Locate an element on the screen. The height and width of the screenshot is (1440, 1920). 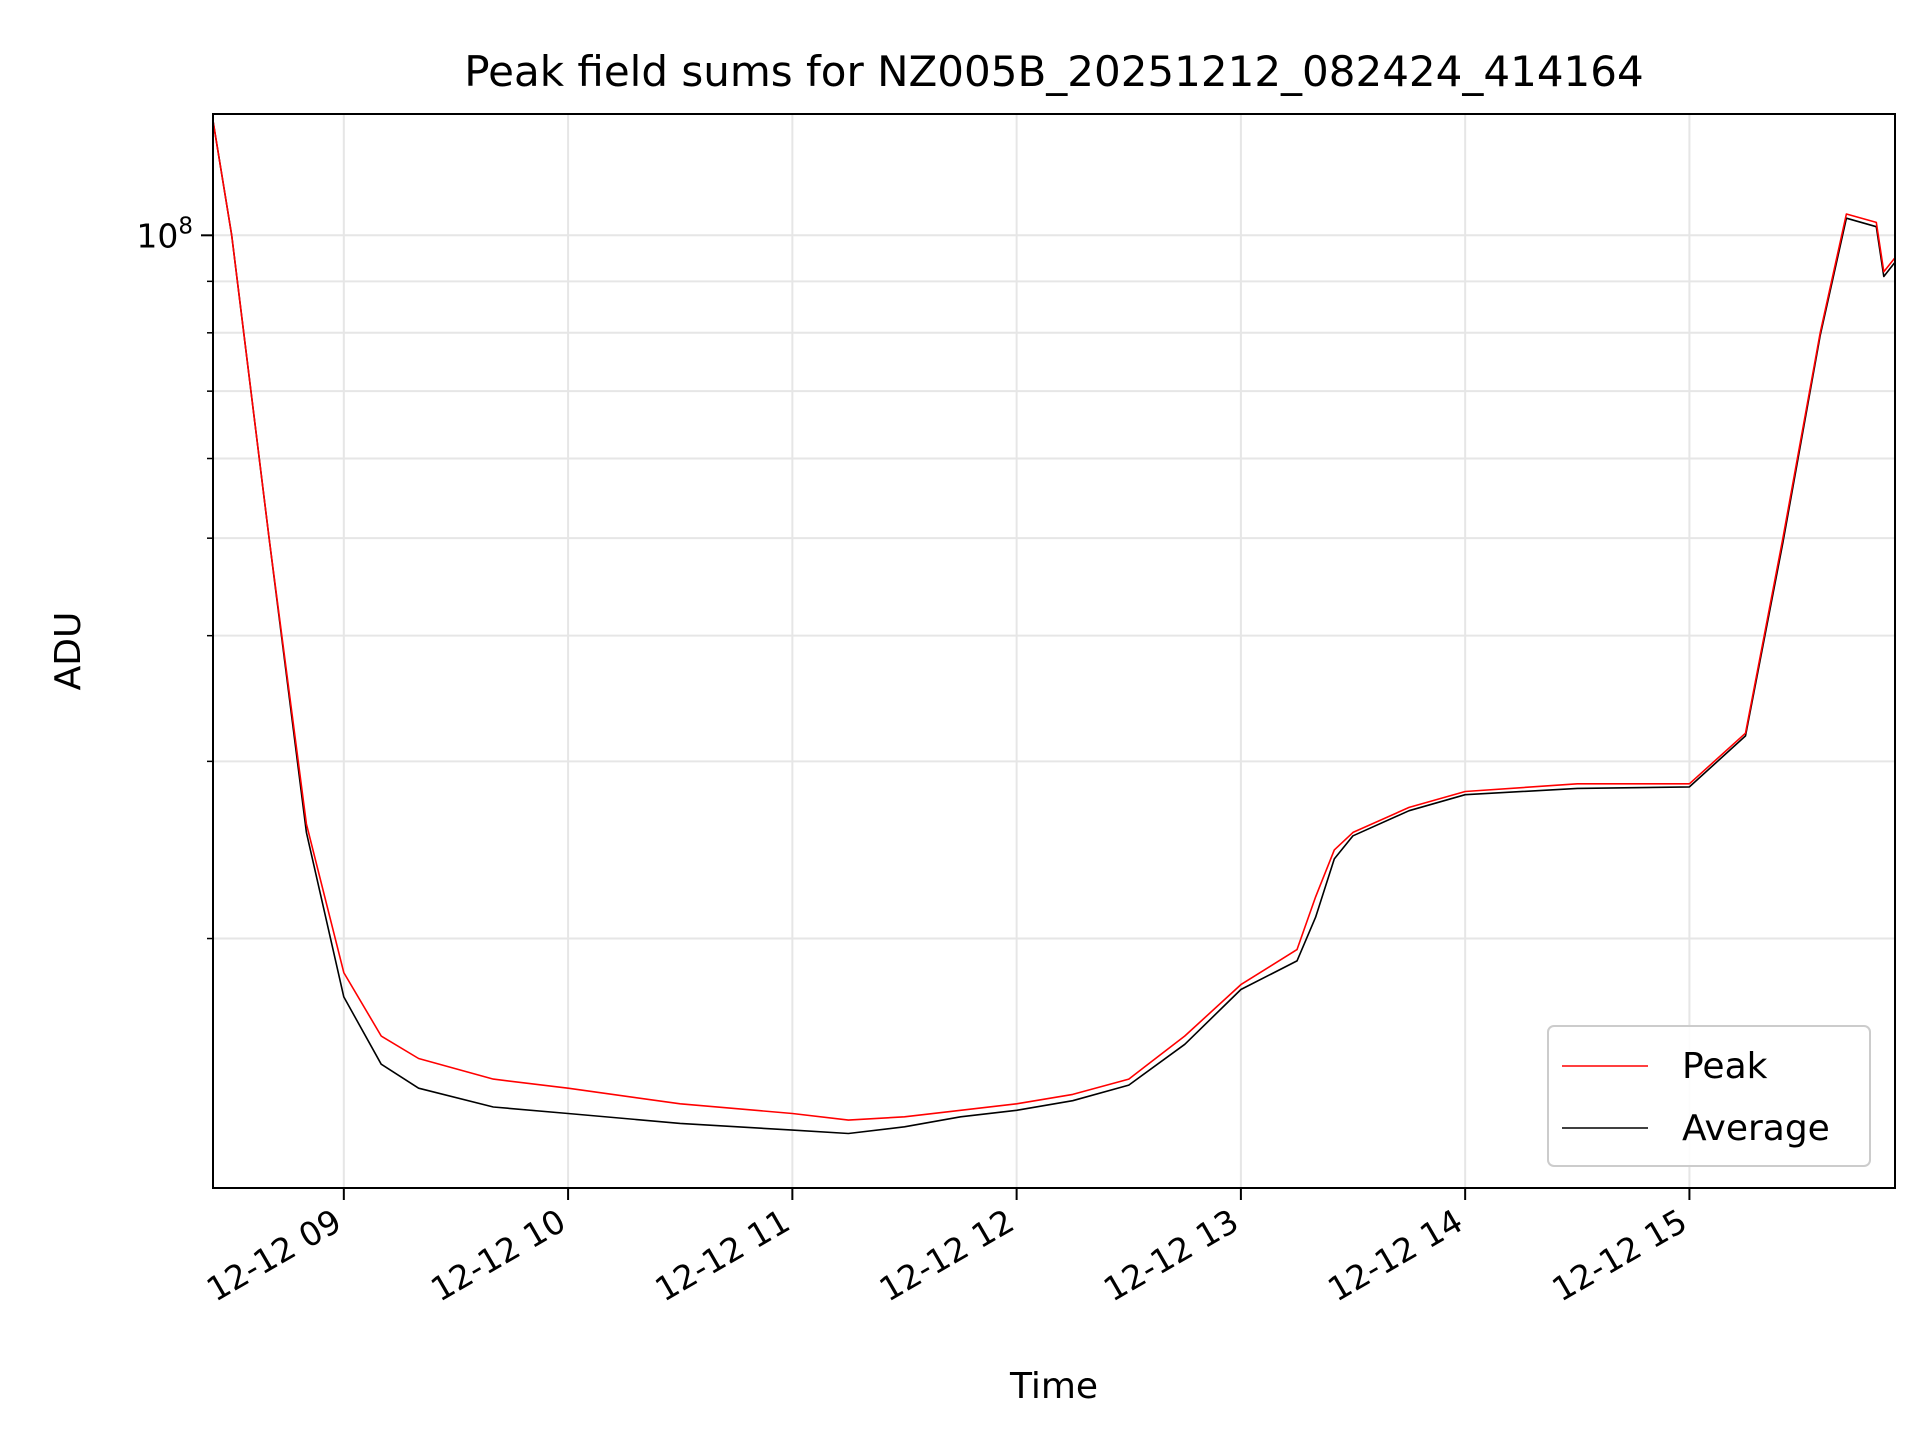
x-axis-label: Time is located at coordinates (1053, 1386).